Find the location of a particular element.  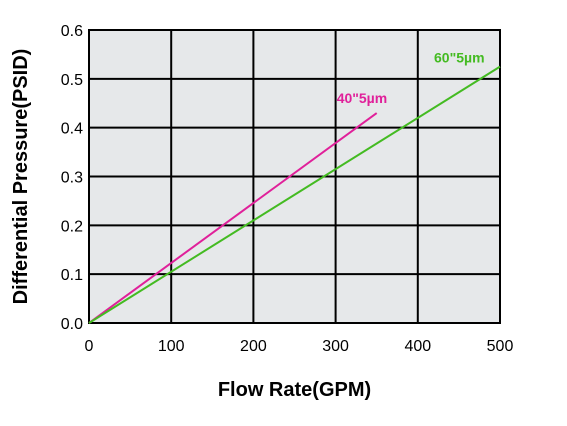

x-axis-ticks: 0 100 200 300 400 500 is located at coordinates (299, 346).